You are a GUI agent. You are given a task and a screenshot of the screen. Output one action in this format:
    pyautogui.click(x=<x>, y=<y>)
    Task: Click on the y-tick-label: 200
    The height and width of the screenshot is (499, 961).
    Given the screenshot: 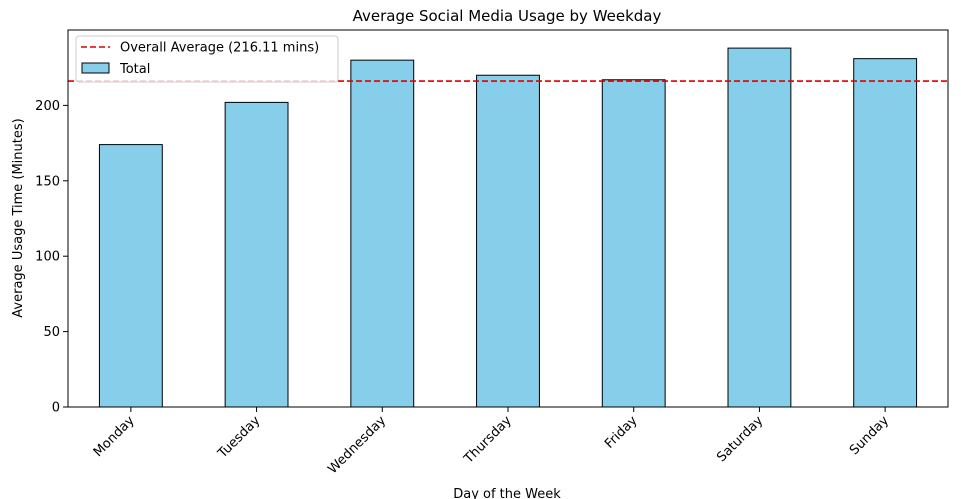 What is the action you would take?
    pyautogui.click(x=47, y=106)
    